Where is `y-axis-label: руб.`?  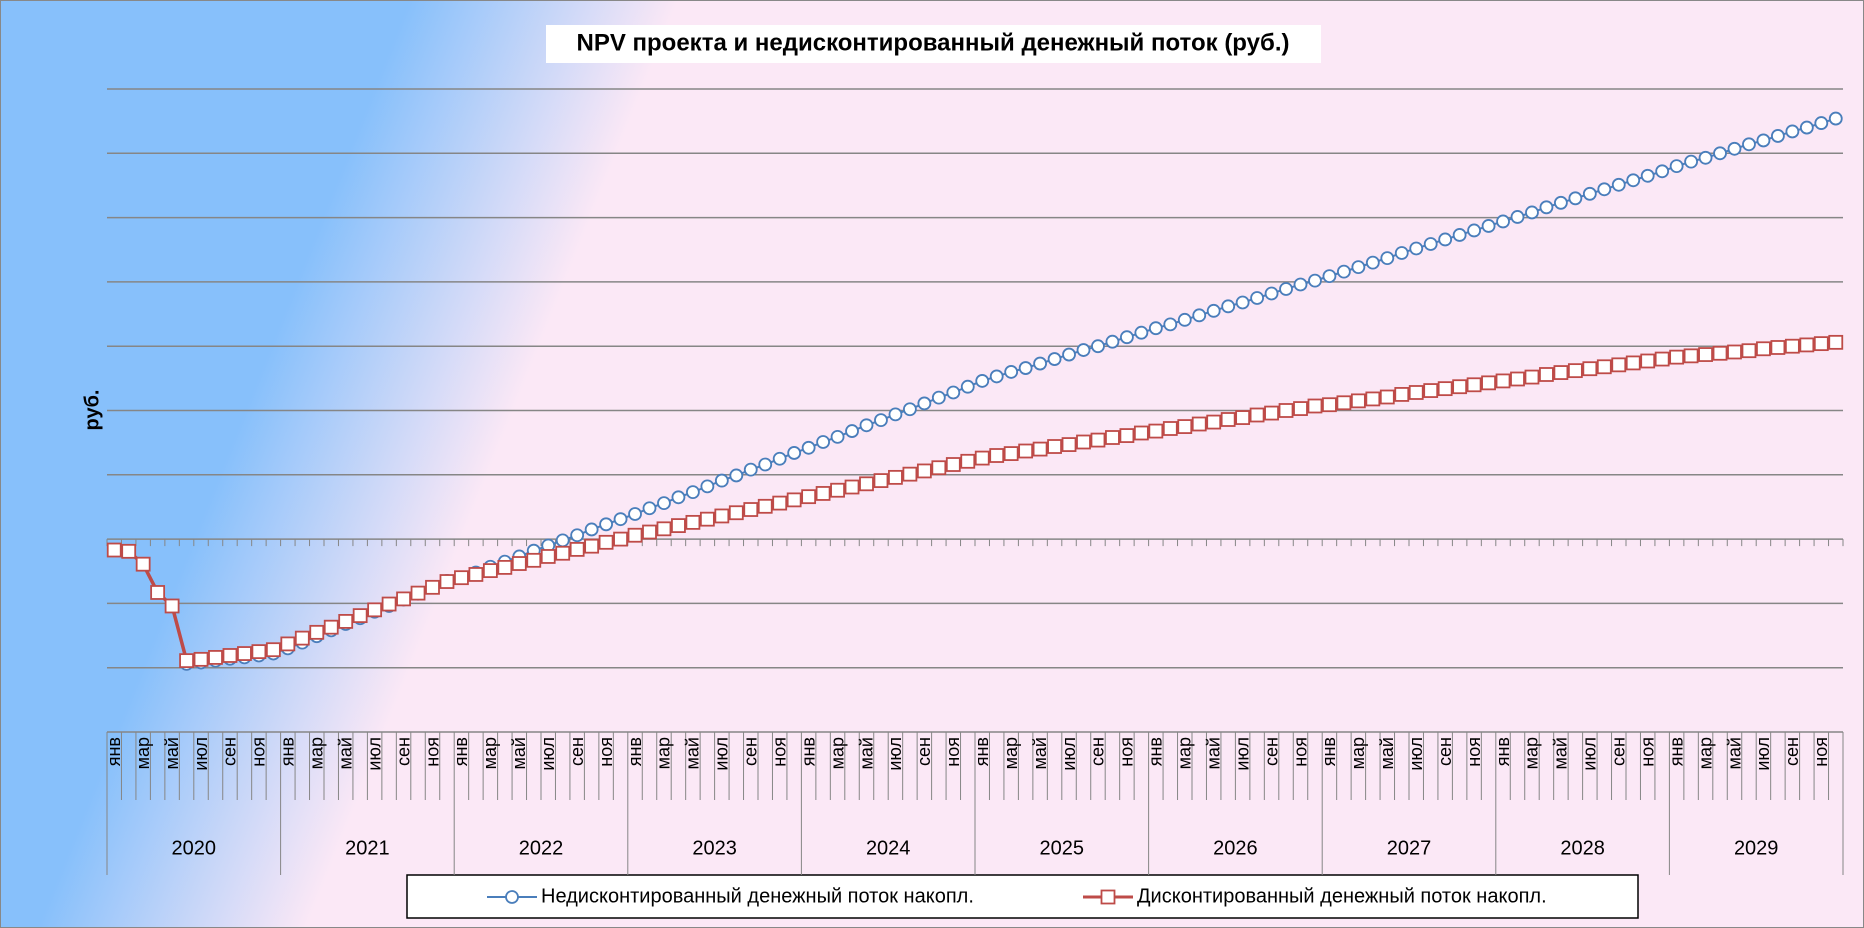
y-axis-label: руб. is located at coordinates (92, 410).